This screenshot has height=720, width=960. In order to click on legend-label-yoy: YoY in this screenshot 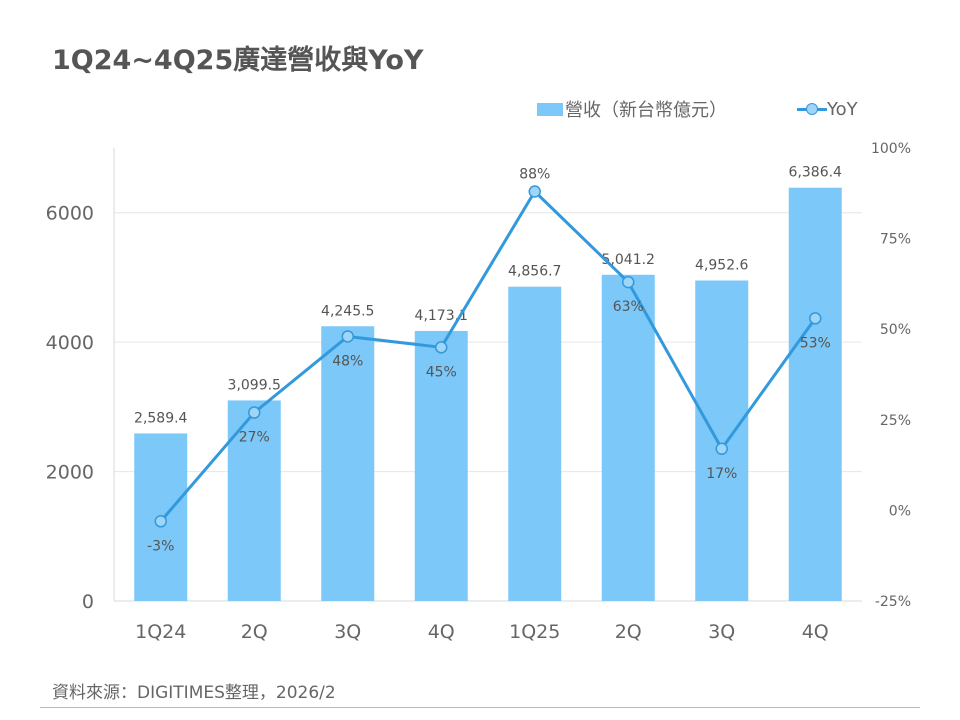, I will do `click(842, 109)`.